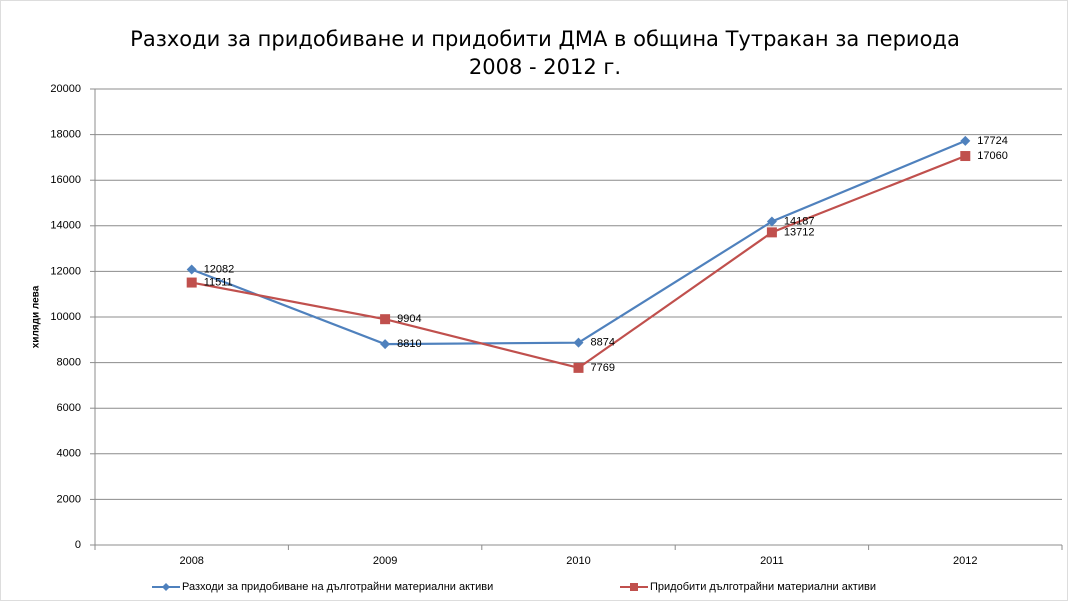  What do you see at coordinates (69, 408) in the screenshot?
I see `y-tick-label: 6000` at bounding box center [69, 408].